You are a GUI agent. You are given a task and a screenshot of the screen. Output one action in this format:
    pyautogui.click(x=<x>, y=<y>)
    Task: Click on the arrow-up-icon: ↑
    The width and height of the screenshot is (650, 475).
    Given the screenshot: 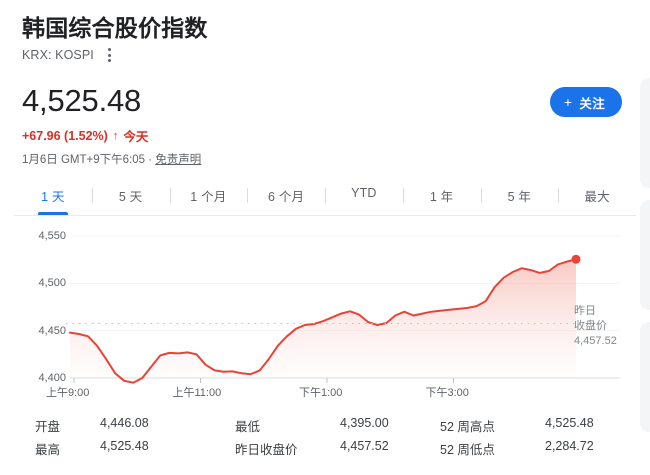 What is the action you would take?
    pyautogui.click(x=115, y=135)
    